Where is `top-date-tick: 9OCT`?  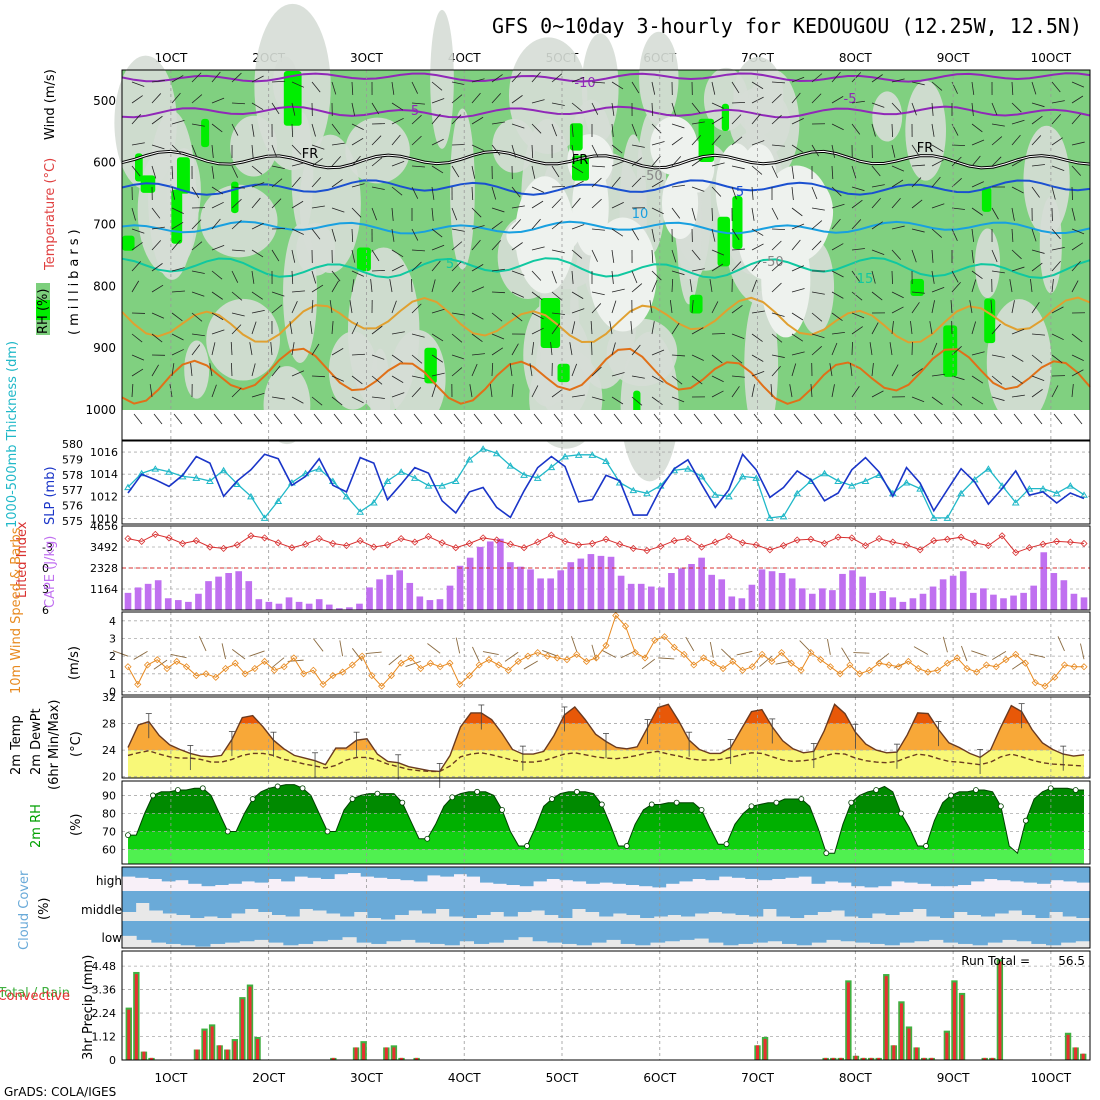 top-date-tick: 9OCT is located at coordinates (953, 58).